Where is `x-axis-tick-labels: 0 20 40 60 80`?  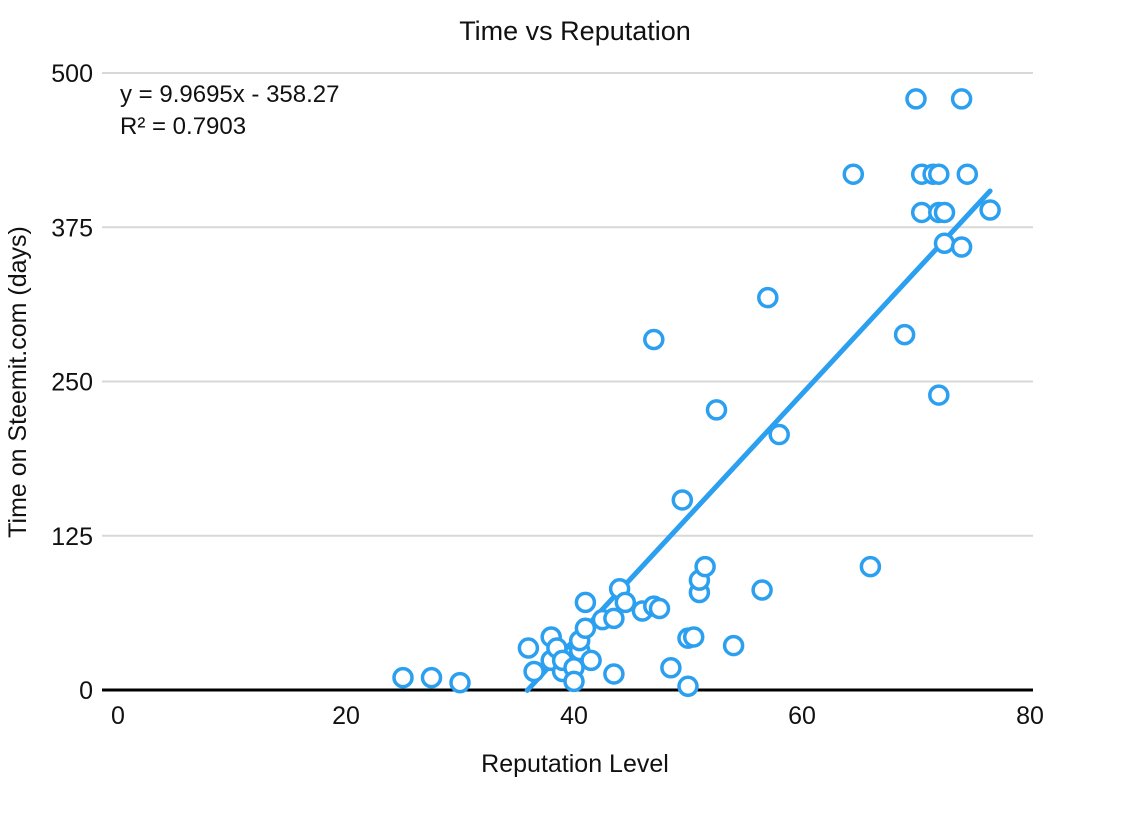
x-axis-tick-labels: 0 20 40 60 80 is located at coordinates (577, 716).